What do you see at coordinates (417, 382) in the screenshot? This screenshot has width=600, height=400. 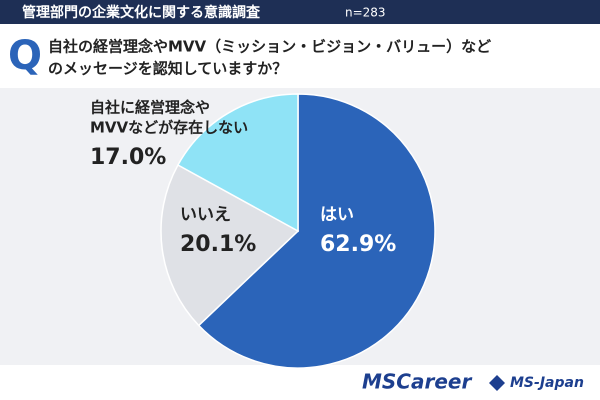 I see `logo: MSCareer` at bounding box center [417, 382].